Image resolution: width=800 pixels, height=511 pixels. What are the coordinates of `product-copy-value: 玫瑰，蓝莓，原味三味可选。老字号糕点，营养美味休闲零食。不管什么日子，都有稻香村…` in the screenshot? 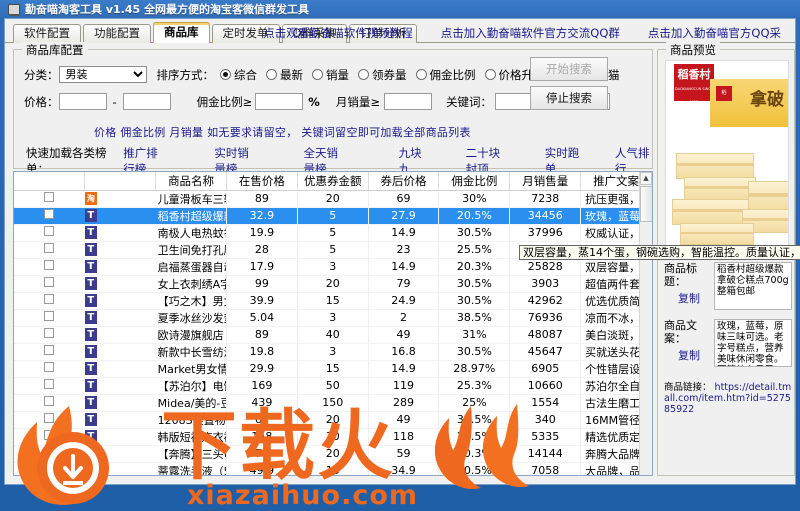 It's located at (753, 343).